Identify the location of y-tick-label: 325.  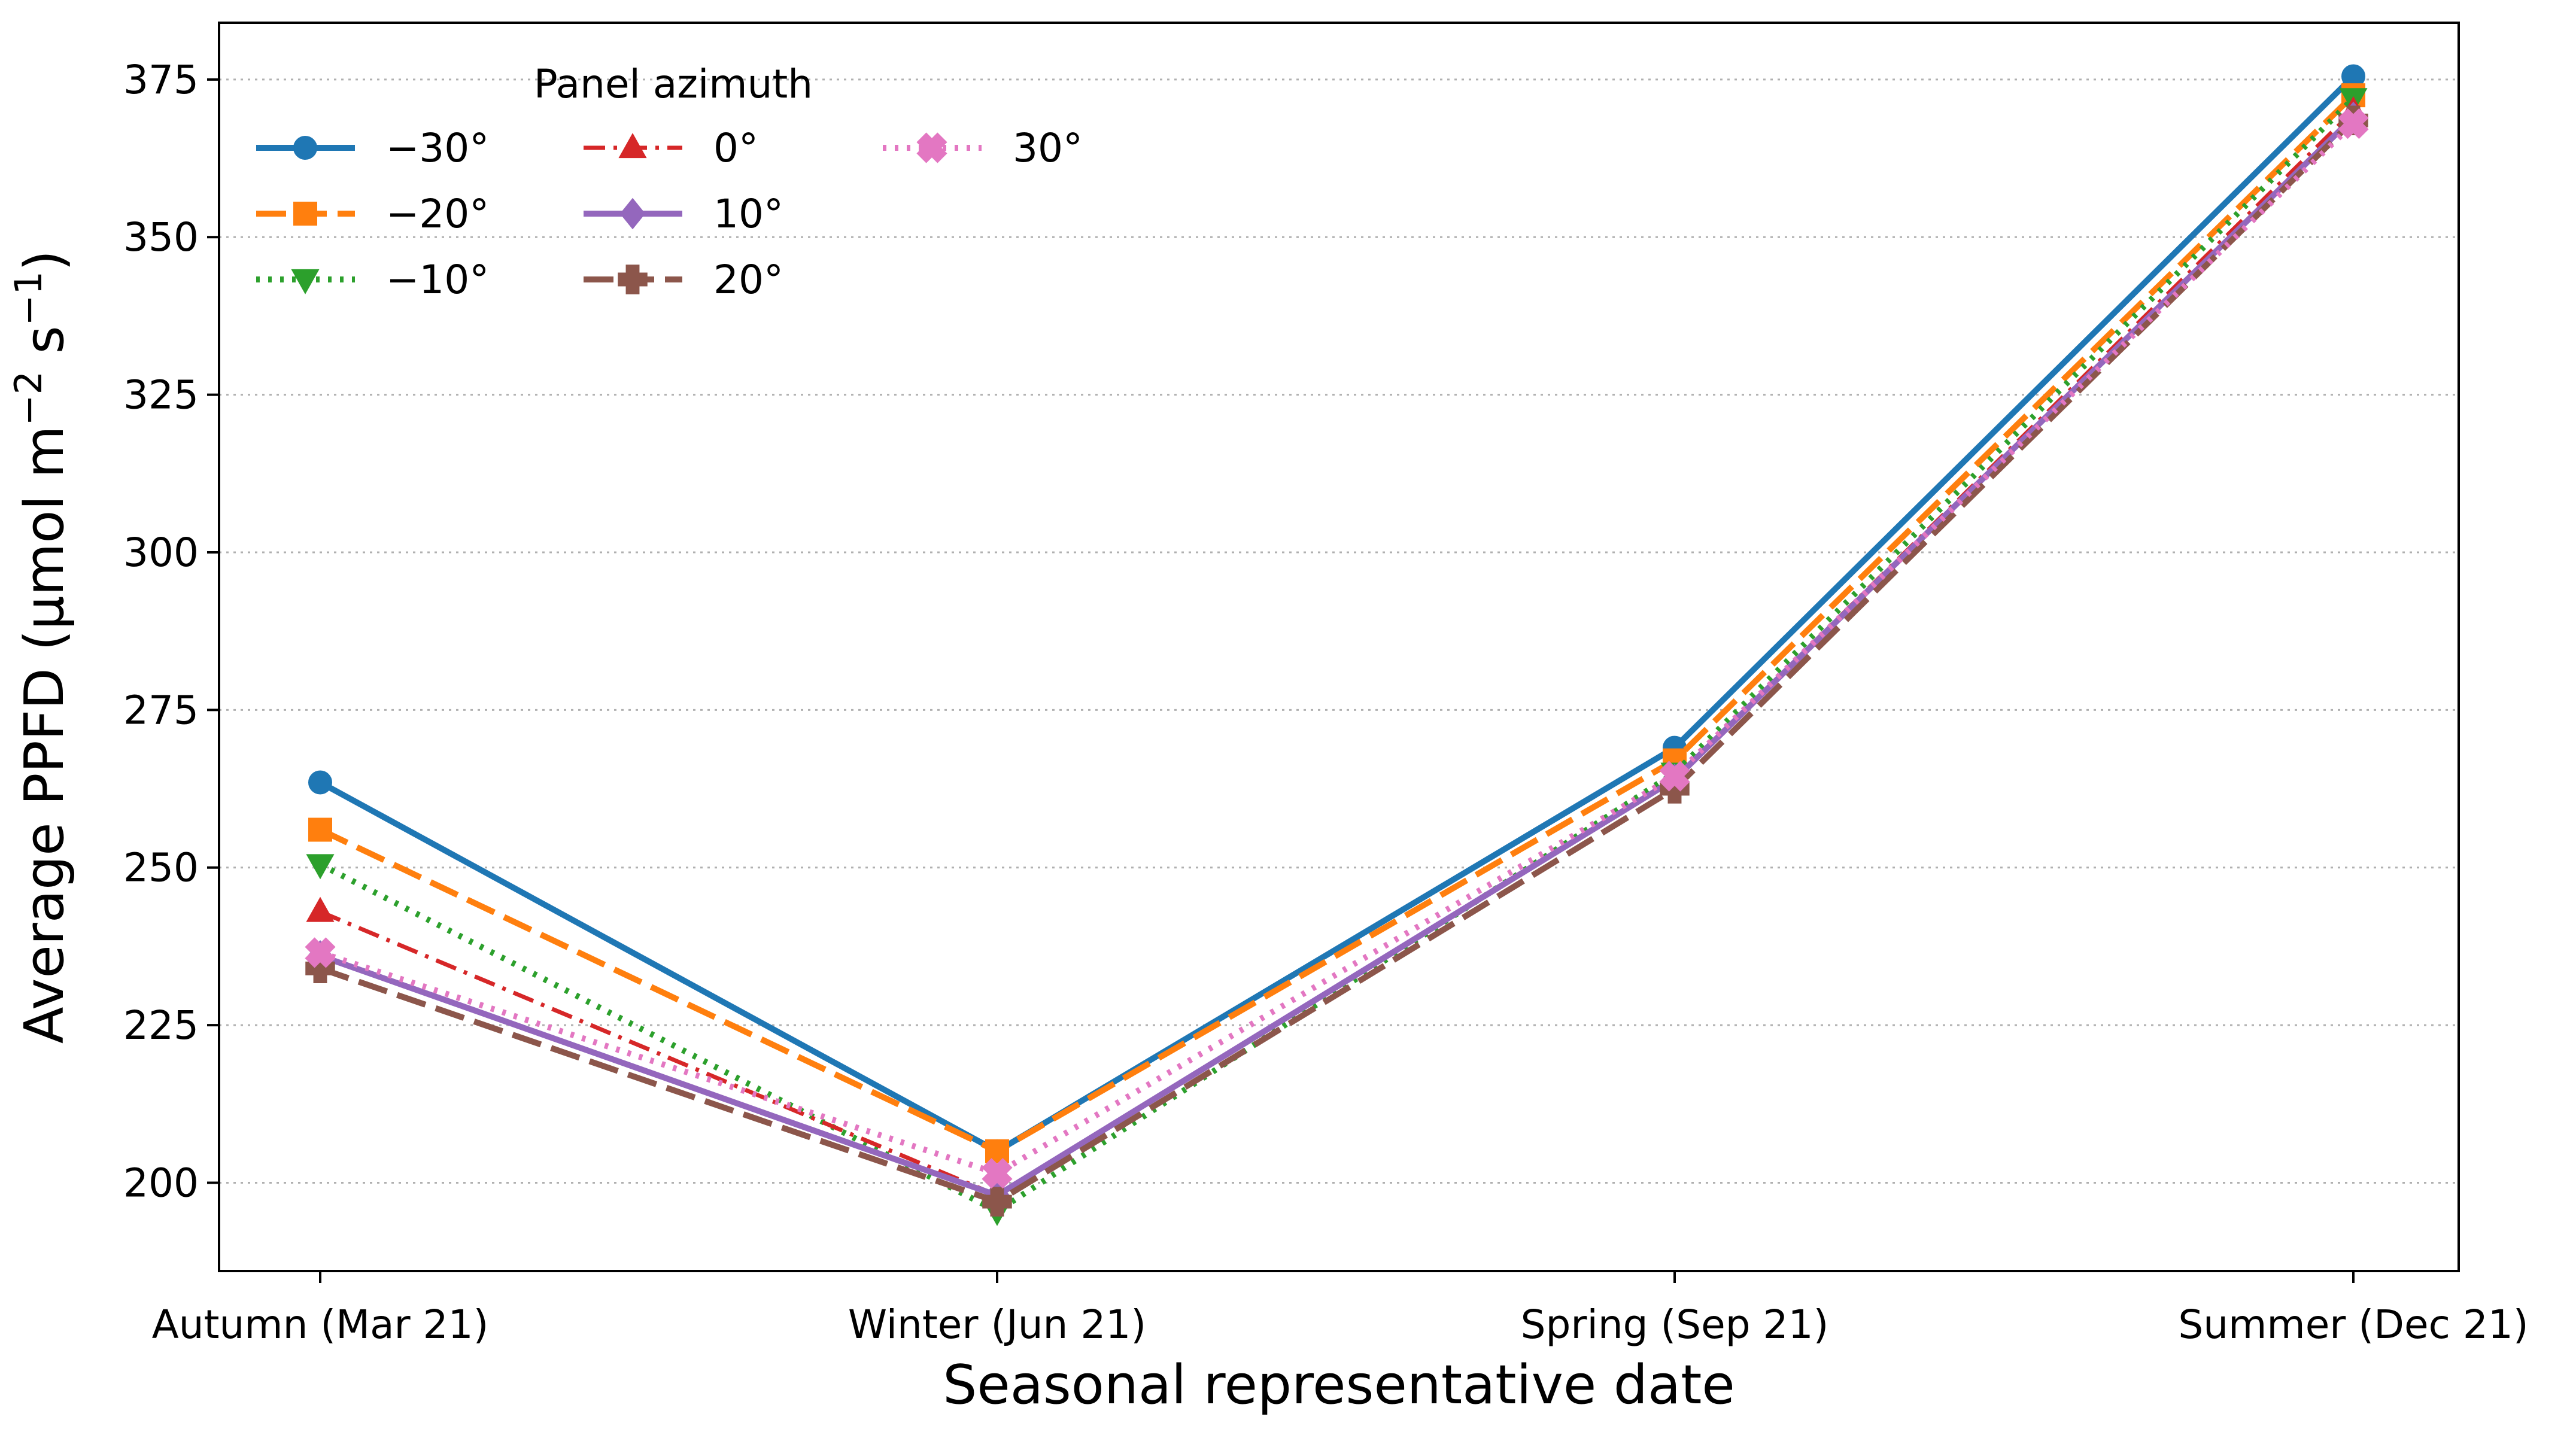
(161, 395).